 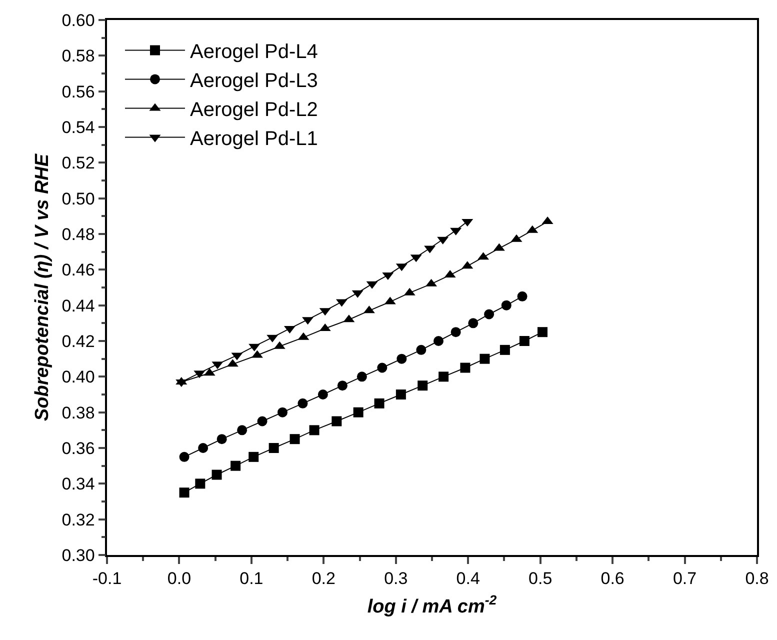 What do you see at coordinates (78, 555) in the screenshot?
I see `y-tick-label: 0.30` at bounding box center [78, 555].